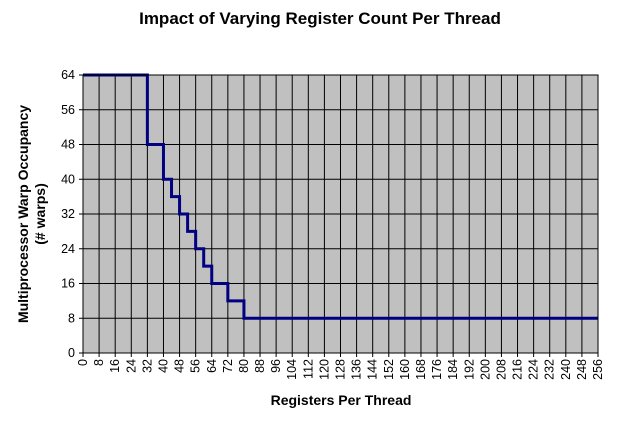 The width and height of the screenshot is (625, 430). What do you see at coordinates (341, 400) in the screenshot?
I see `x-axis-title: Registers Per Thread` at bounding box center [341, 400].